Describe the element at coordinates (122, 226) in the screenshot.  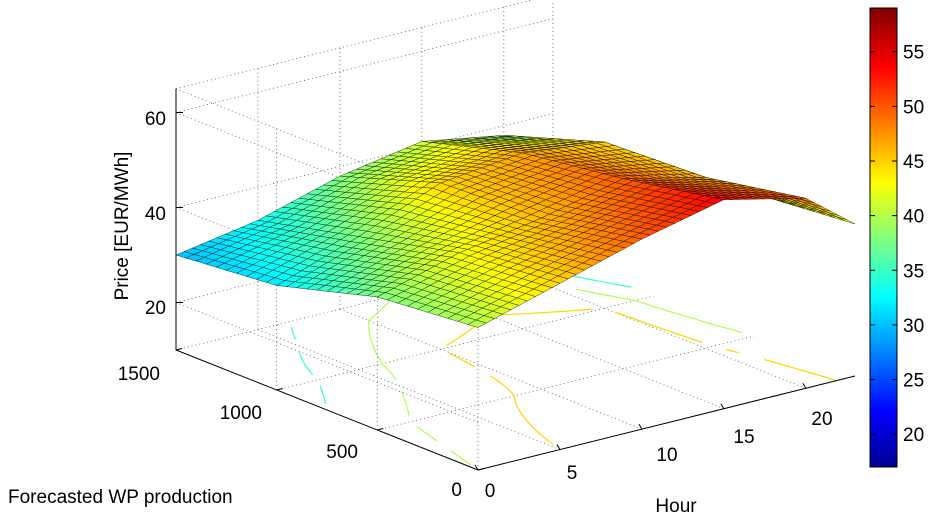
I see `z-axis-label: Price [EUR/MWh]` at that location.